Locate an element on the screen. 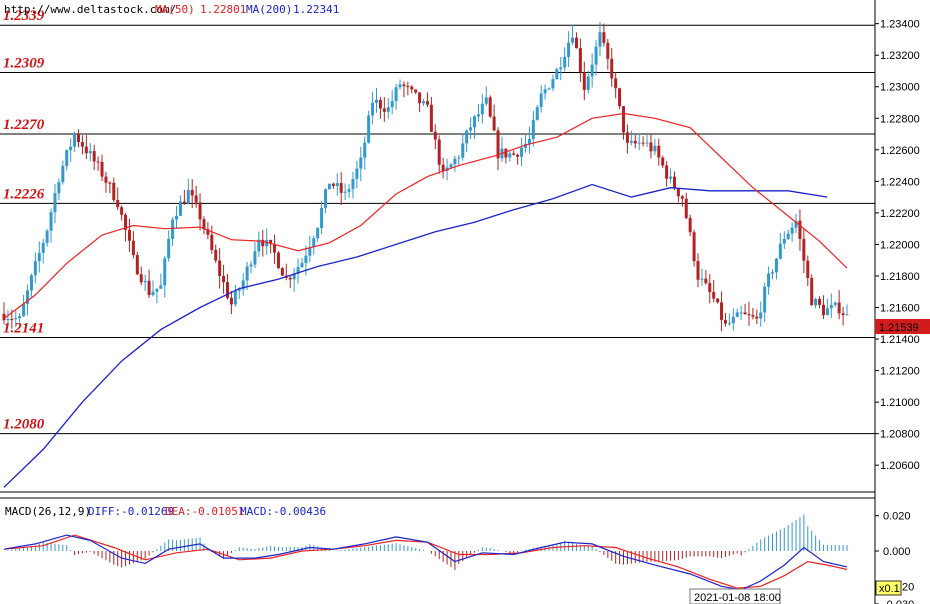 The height and width of the screenshot is (604, 930). macd-macd-value: MACD:-0.00436 is located at coordinates (283, 511).